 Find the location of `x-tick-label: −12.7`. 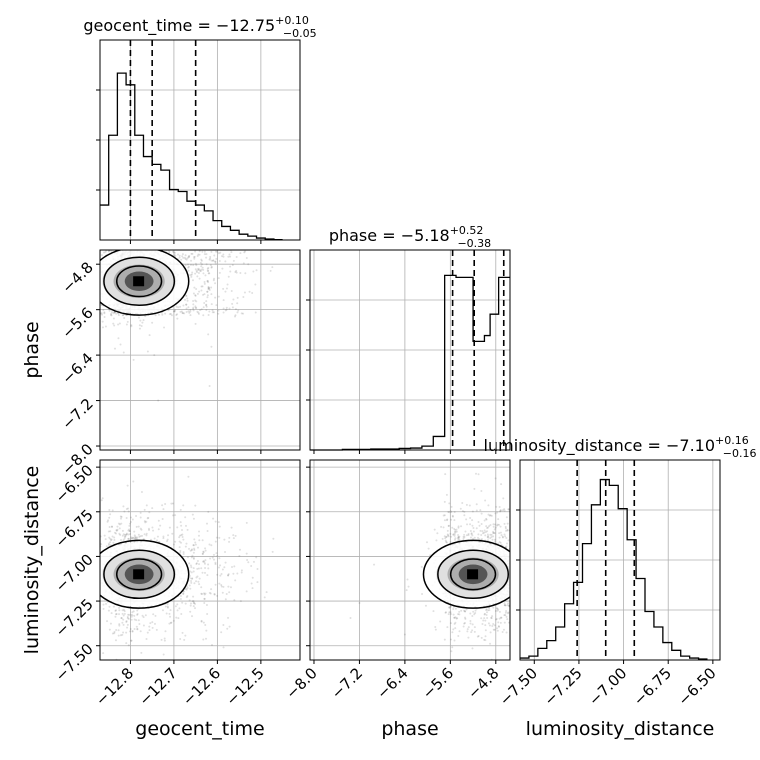

x-tick-label: −12.7 is located at coordinates (158, 686).